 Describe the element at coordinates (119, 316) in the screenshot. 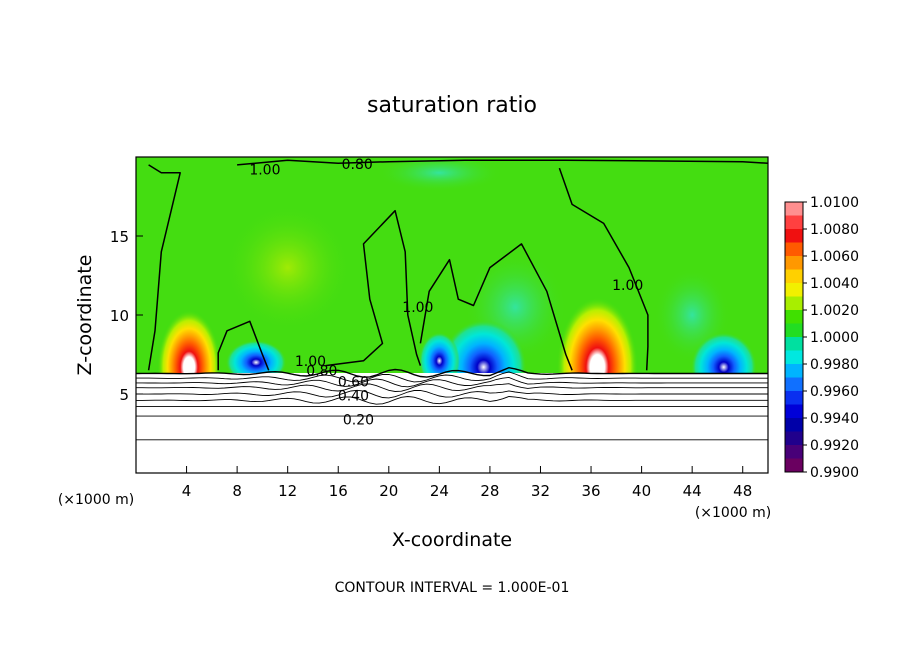

I see `y-tick-label: 10` at that location.